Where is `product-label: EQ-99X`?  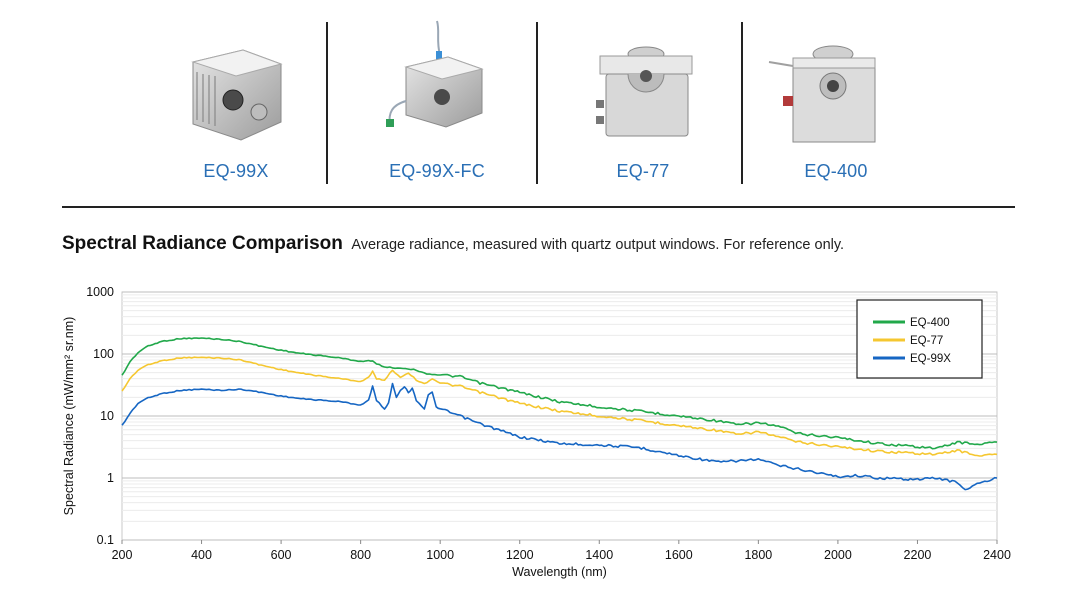
product-label: EQ-99X is located at coordinates (236, 171).